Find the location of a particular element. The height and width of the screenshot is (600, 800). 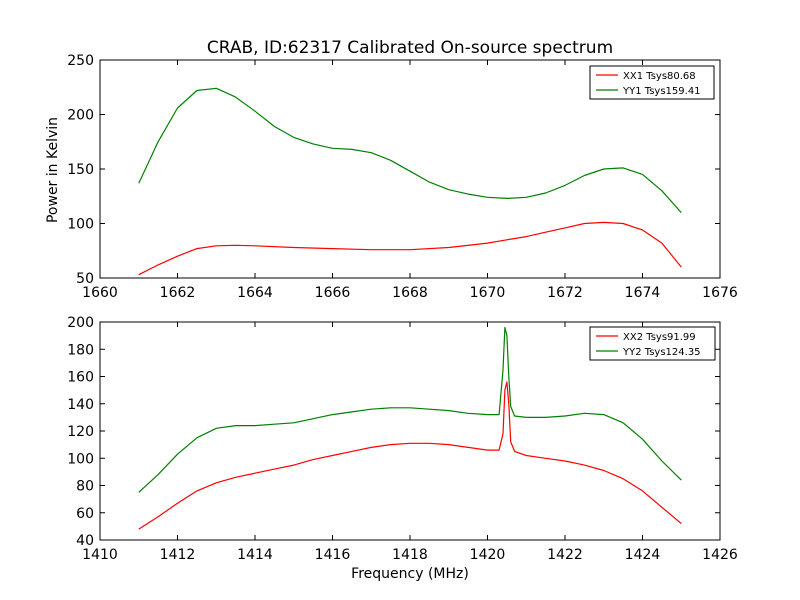

x-tick-bottom-label: 1418 is located at coordinates (410, 555).